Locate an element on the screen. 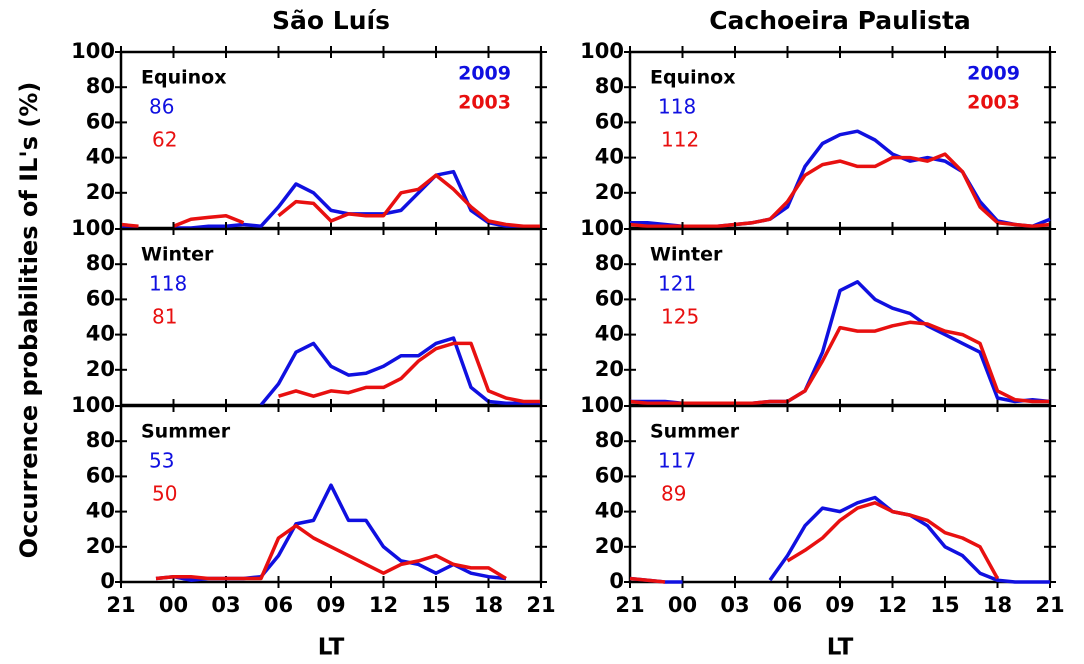 The image size is (1084, 664). y-axis-label: Occurrence probabilities of IL's (%) is located at coordinates (29, 320).